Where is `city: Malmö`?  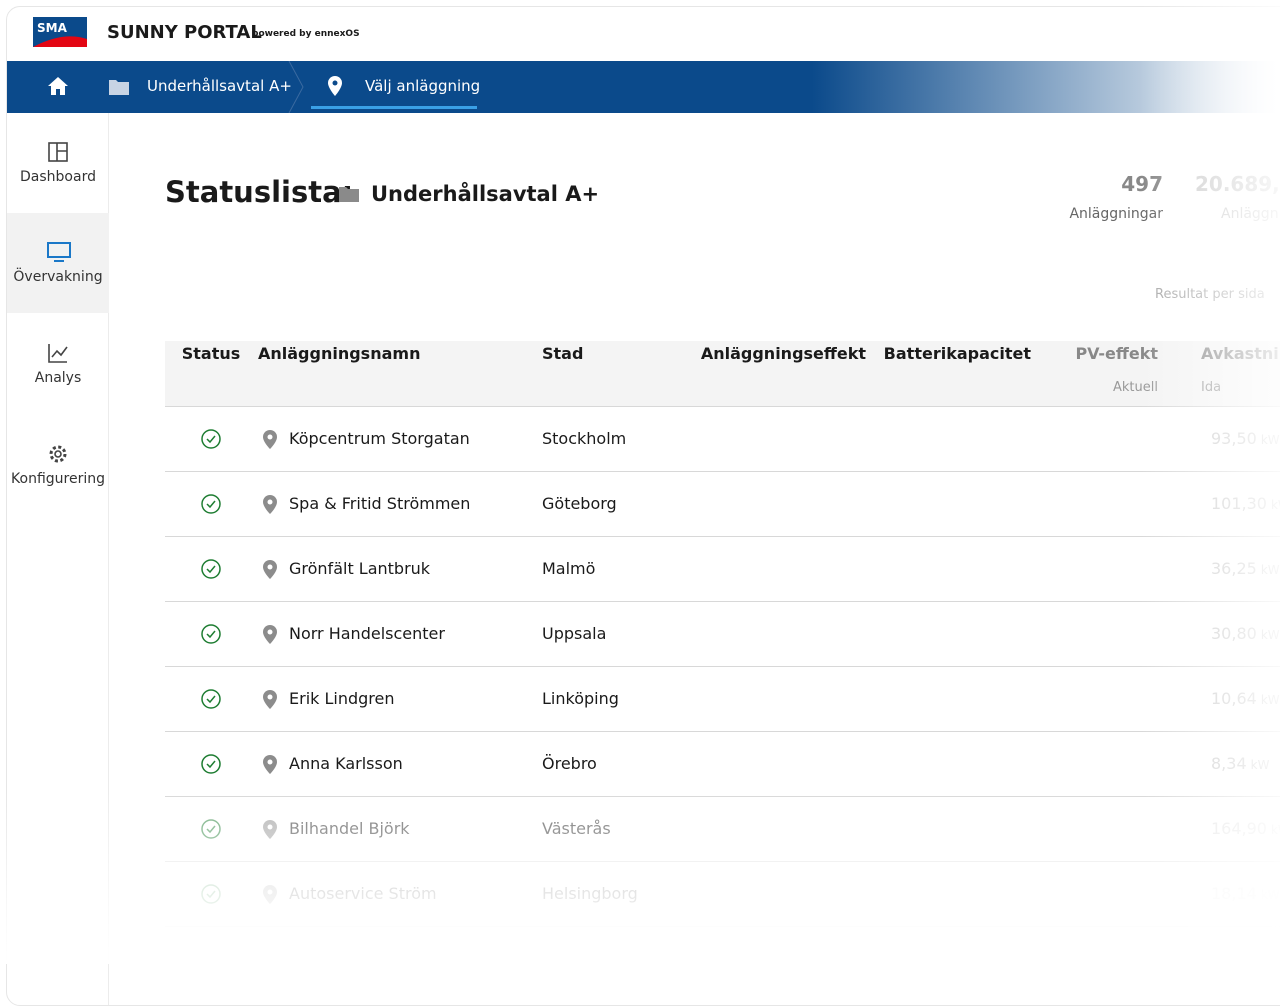
city: Malmö is located at coordinates (569, 568).